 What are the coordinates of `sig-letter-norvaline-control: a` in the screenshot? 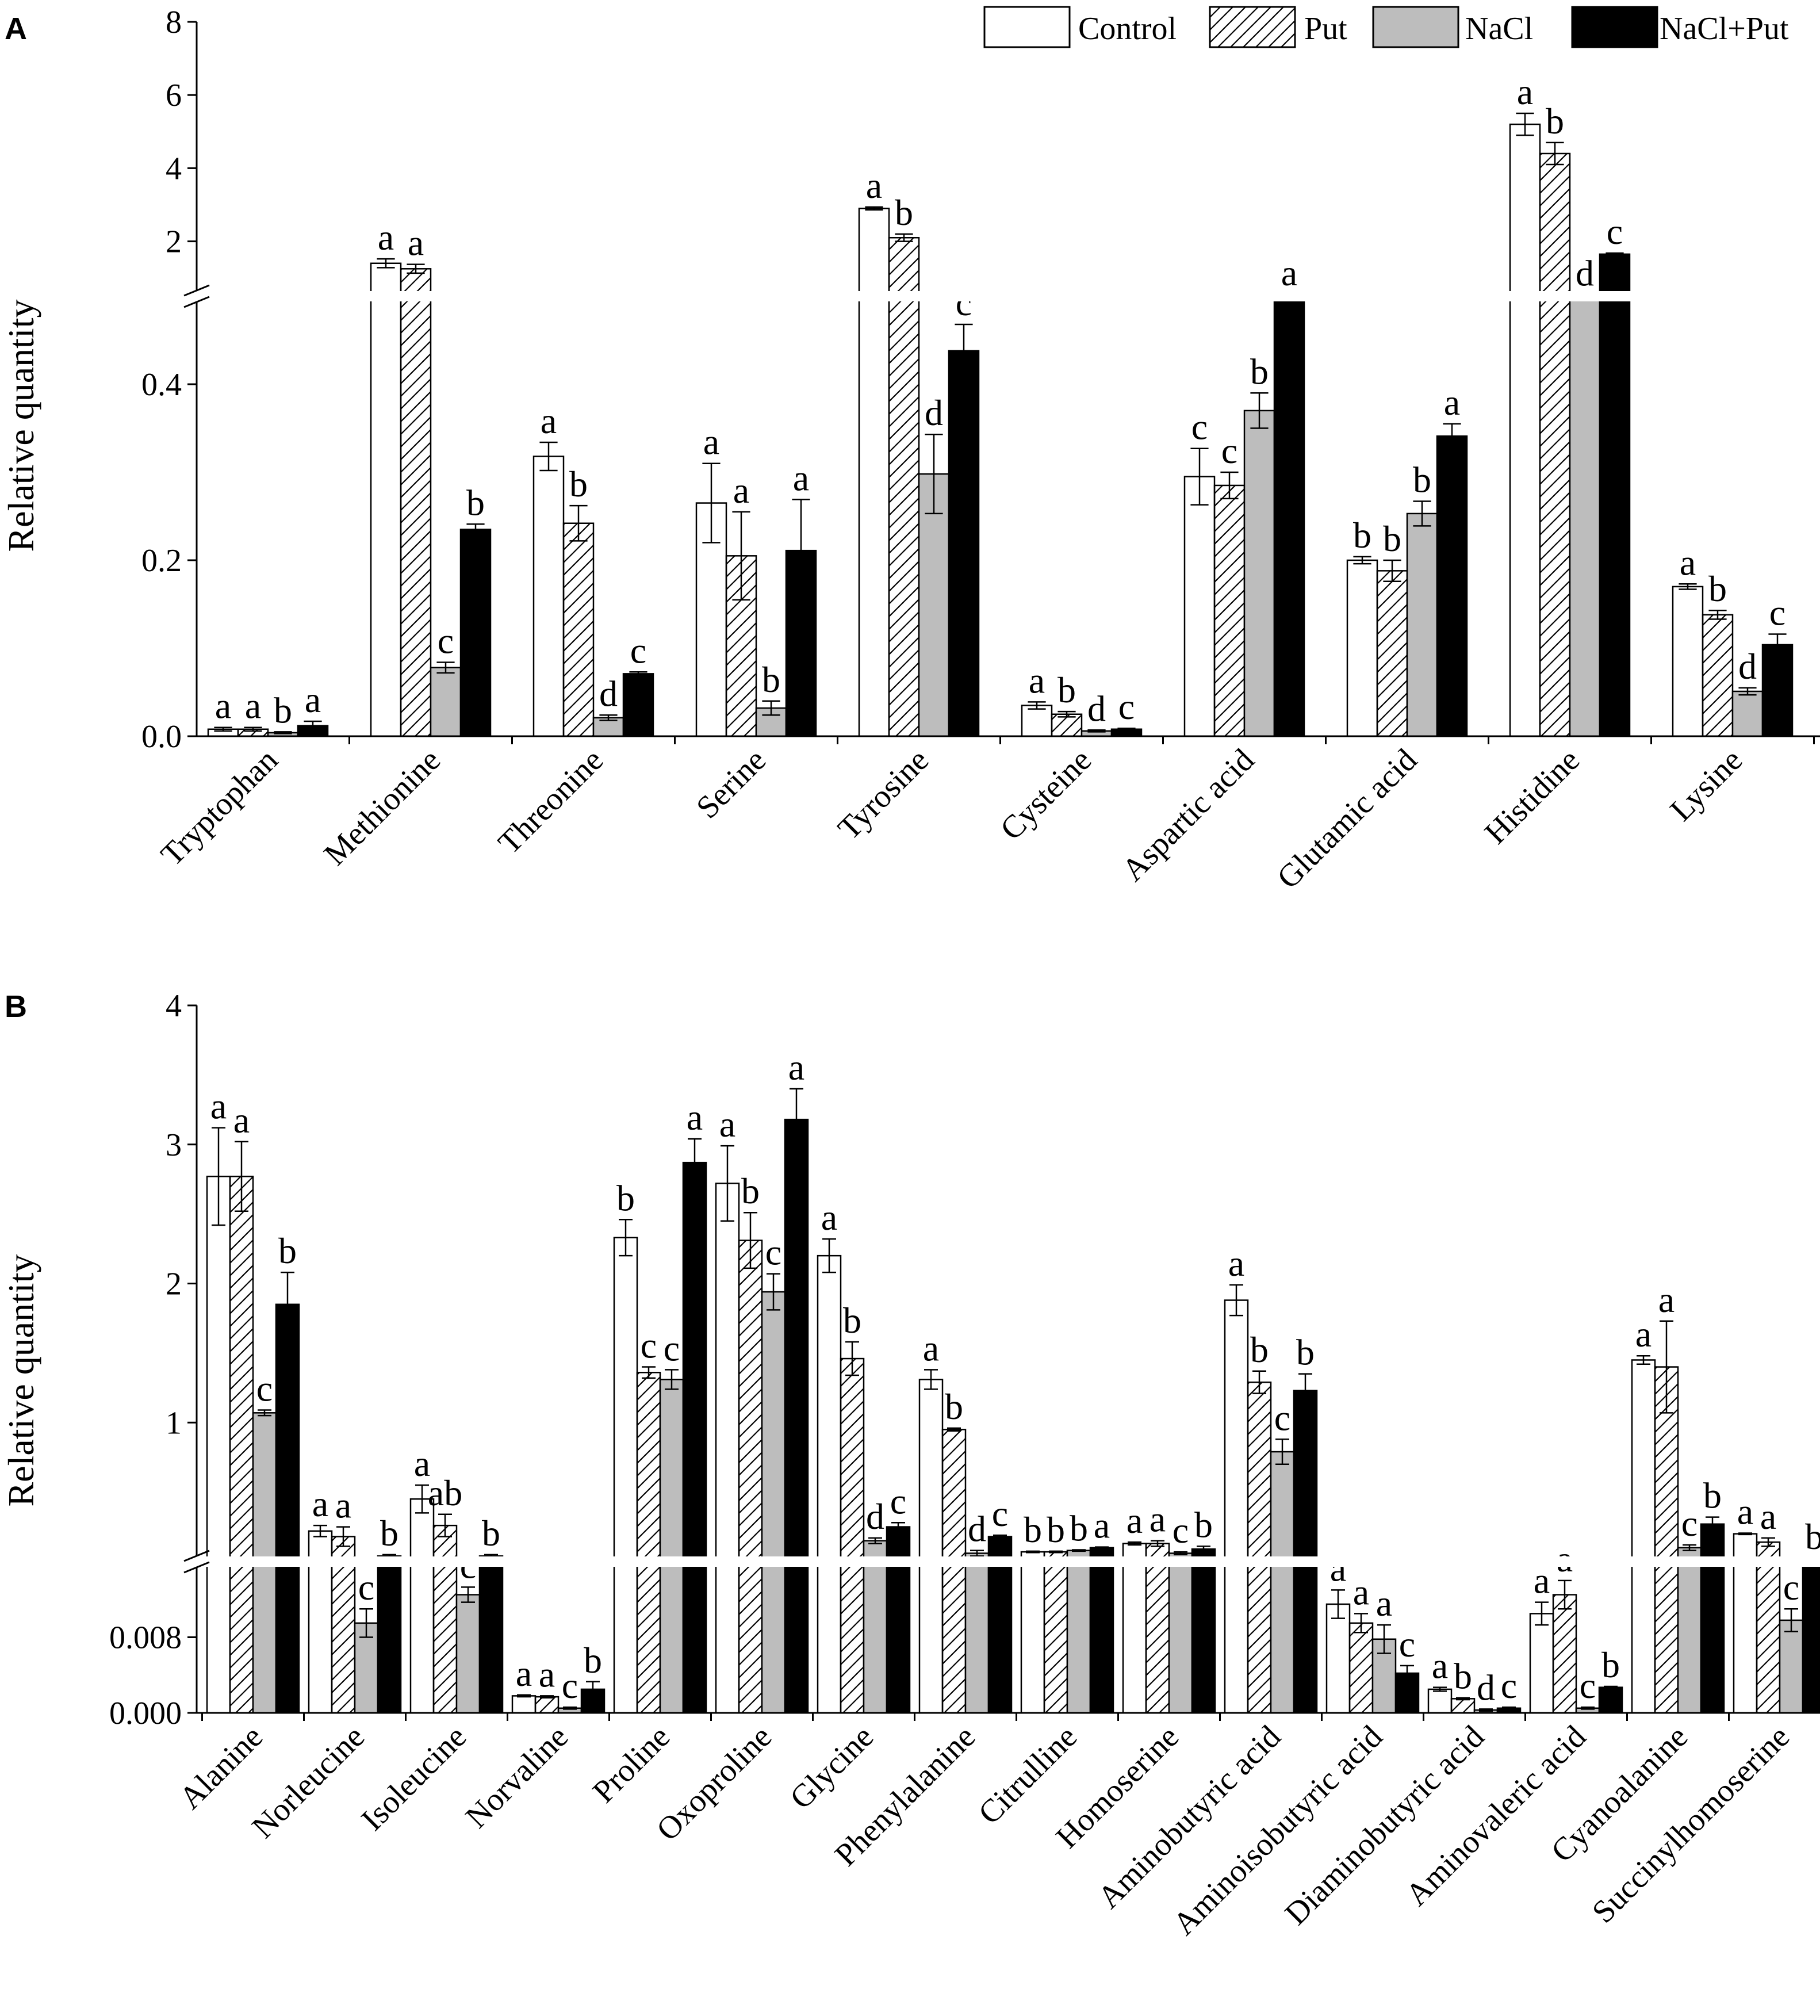 It's located at (524, 1673).